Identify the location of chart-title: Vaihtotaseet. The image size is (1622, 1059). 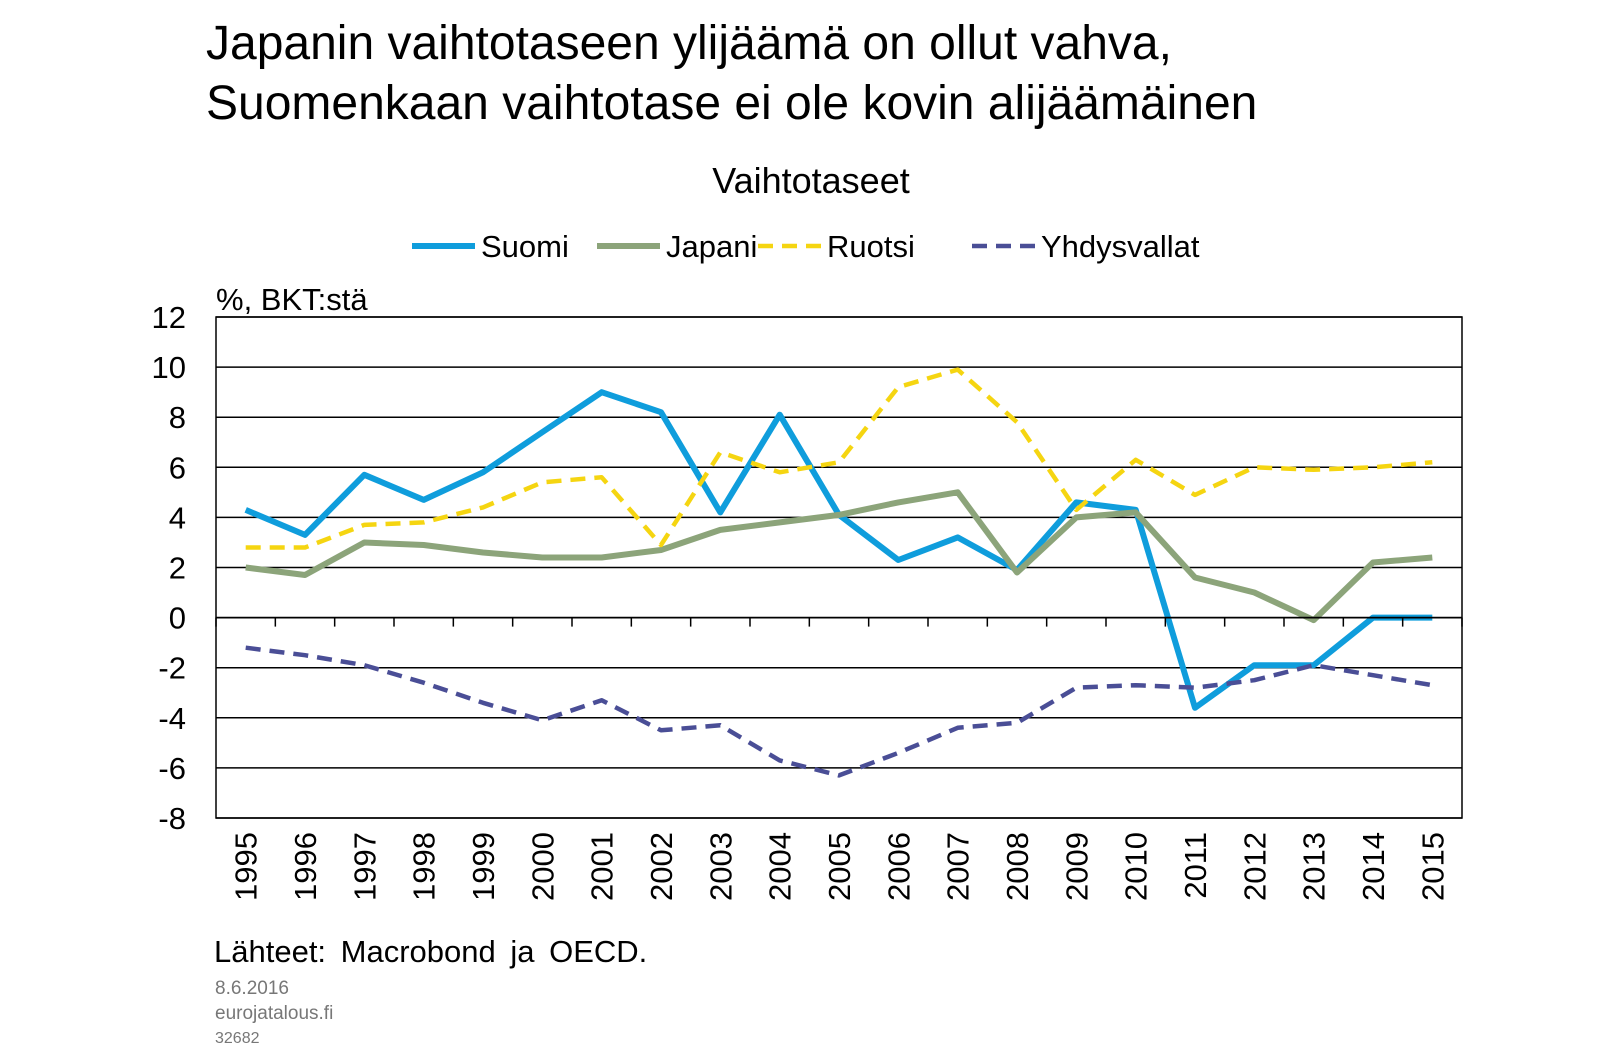
(811, 180).